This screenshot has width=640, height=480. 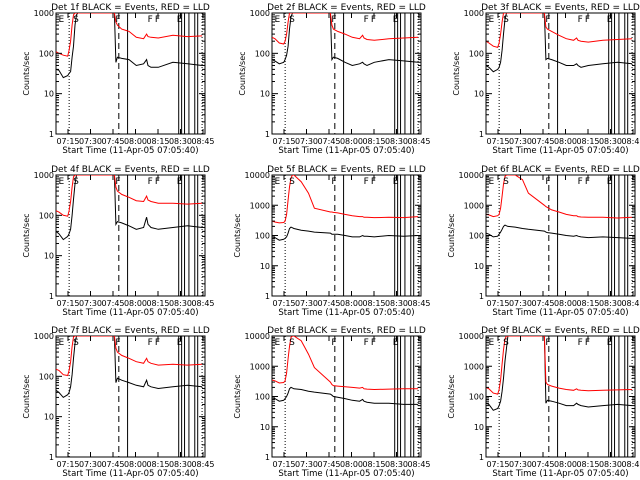 I want to click on y-tick-label: 10000, so click(x=257, y=336).